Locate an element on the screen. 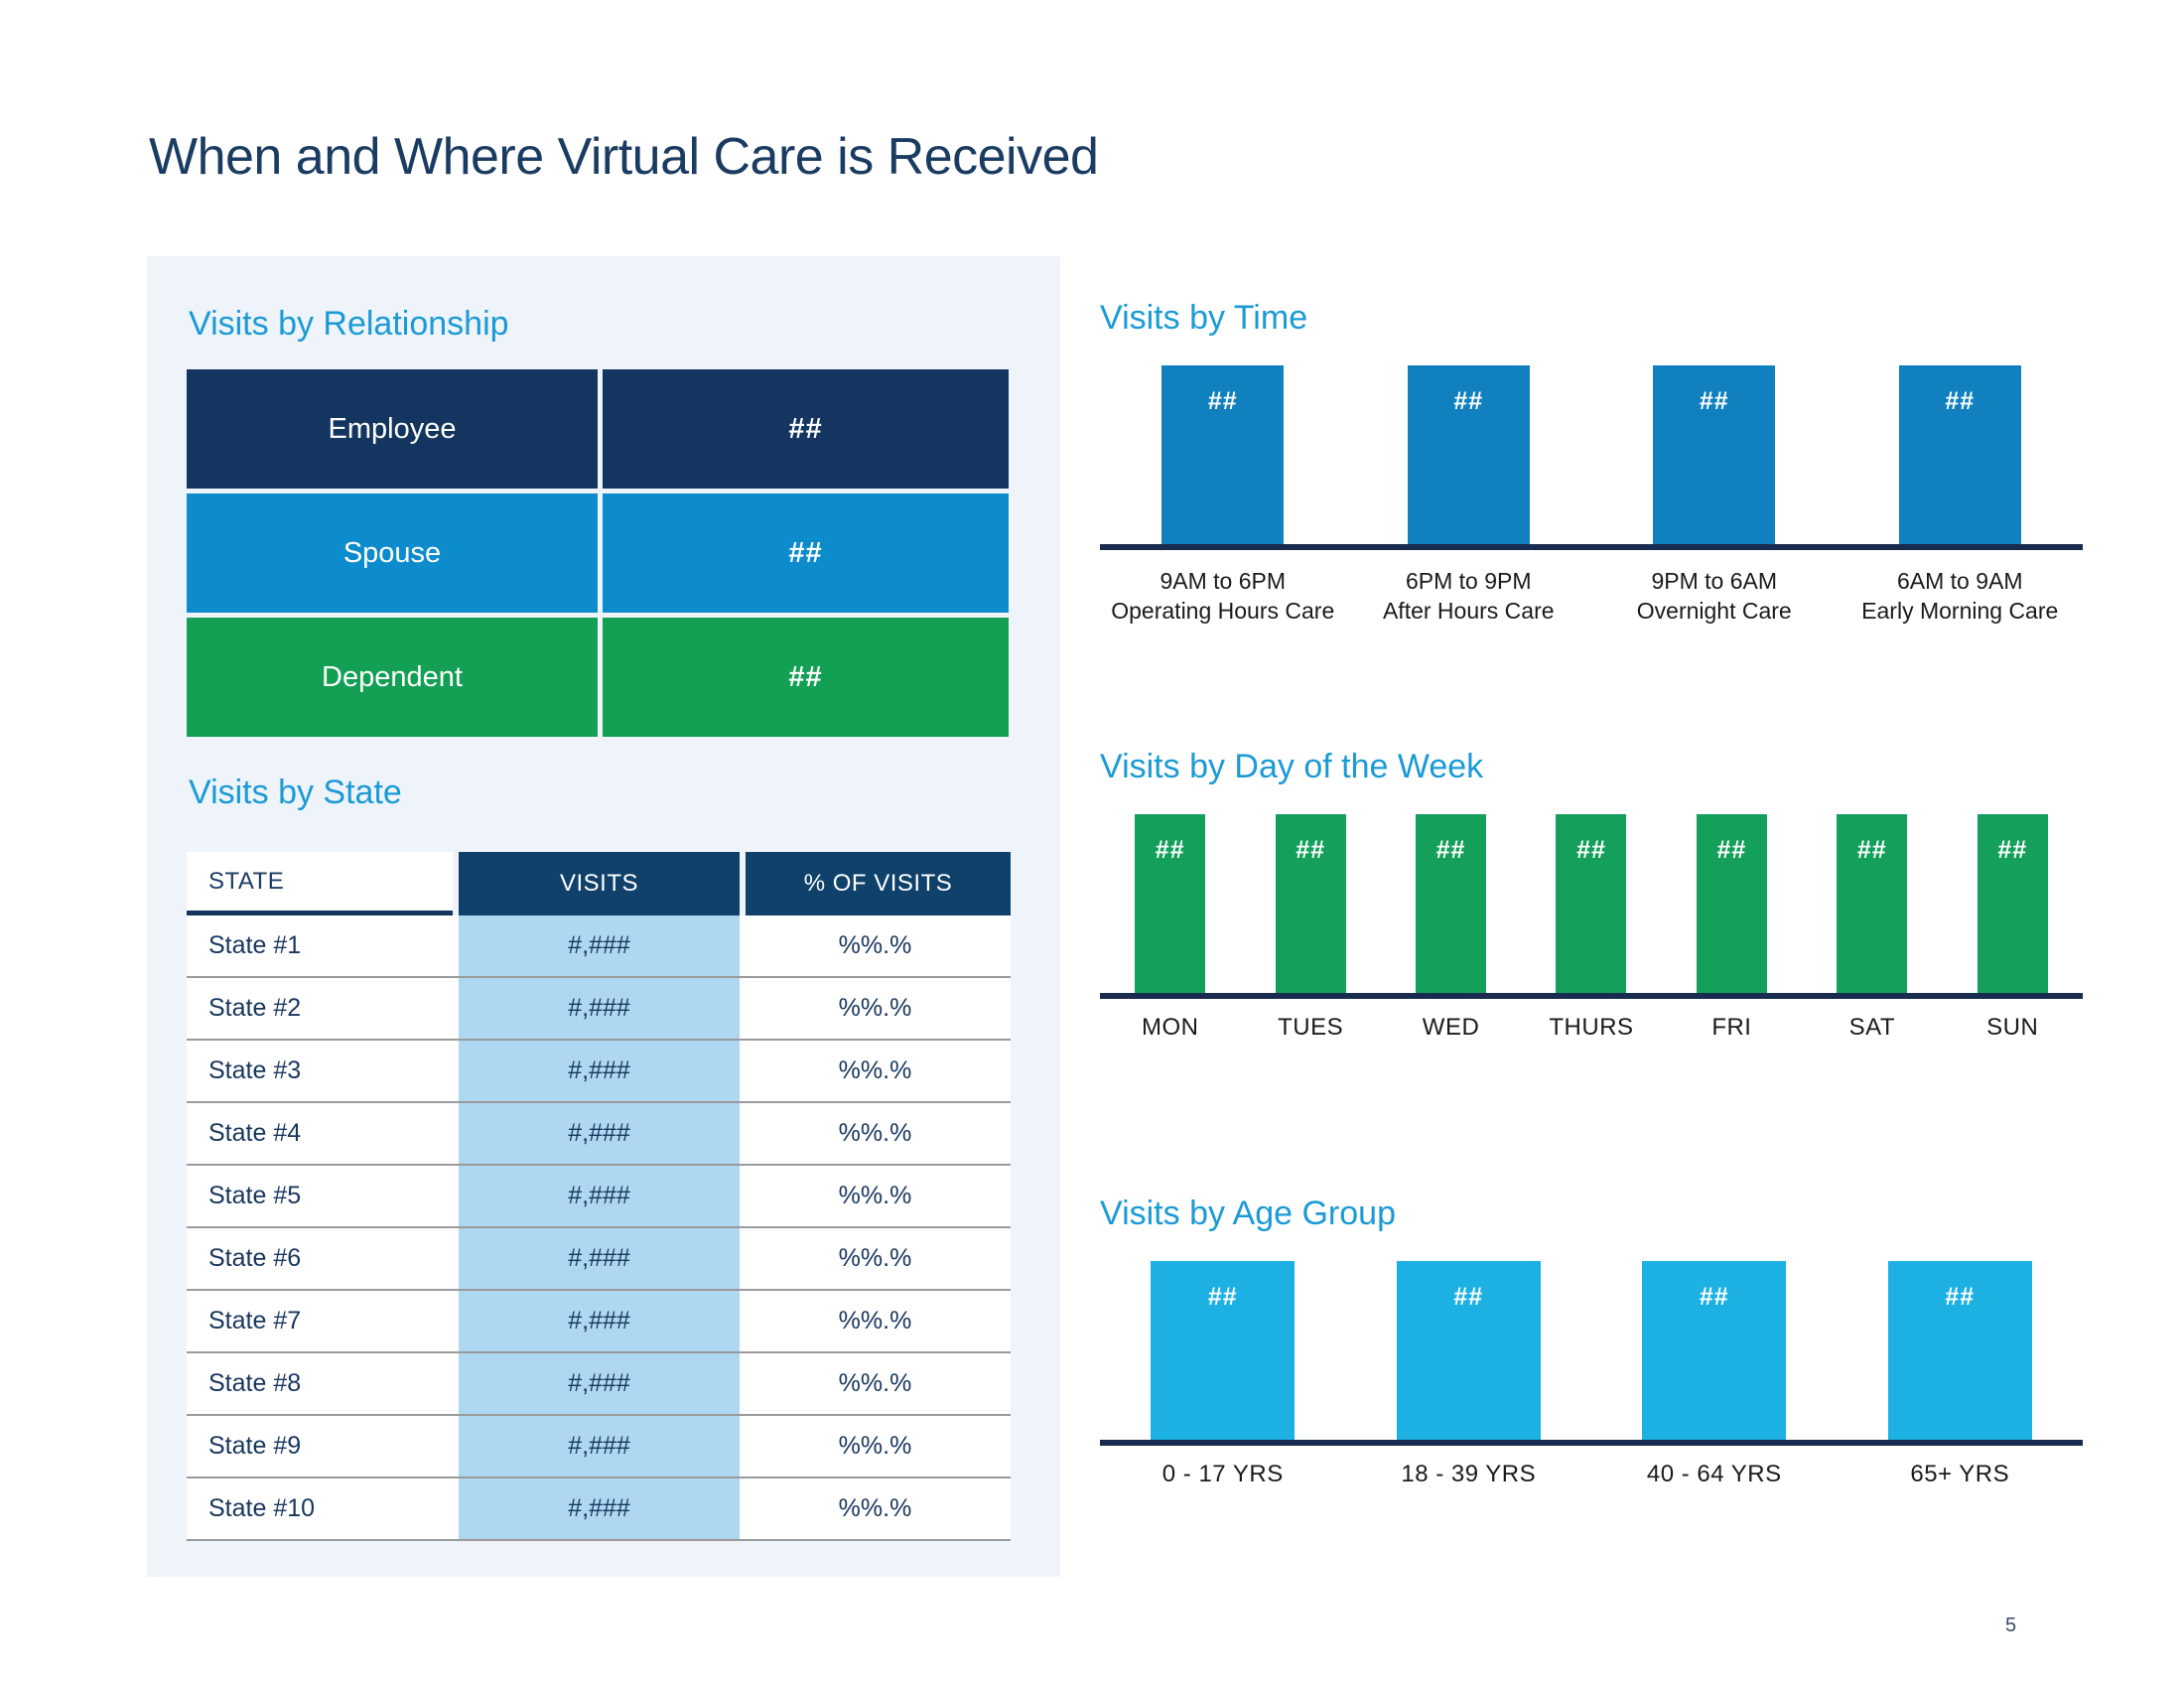 The height and width of the screenshot is (1688, 2184). visits-by-state-heading: Visits by State is located at coordinates (295, 792).